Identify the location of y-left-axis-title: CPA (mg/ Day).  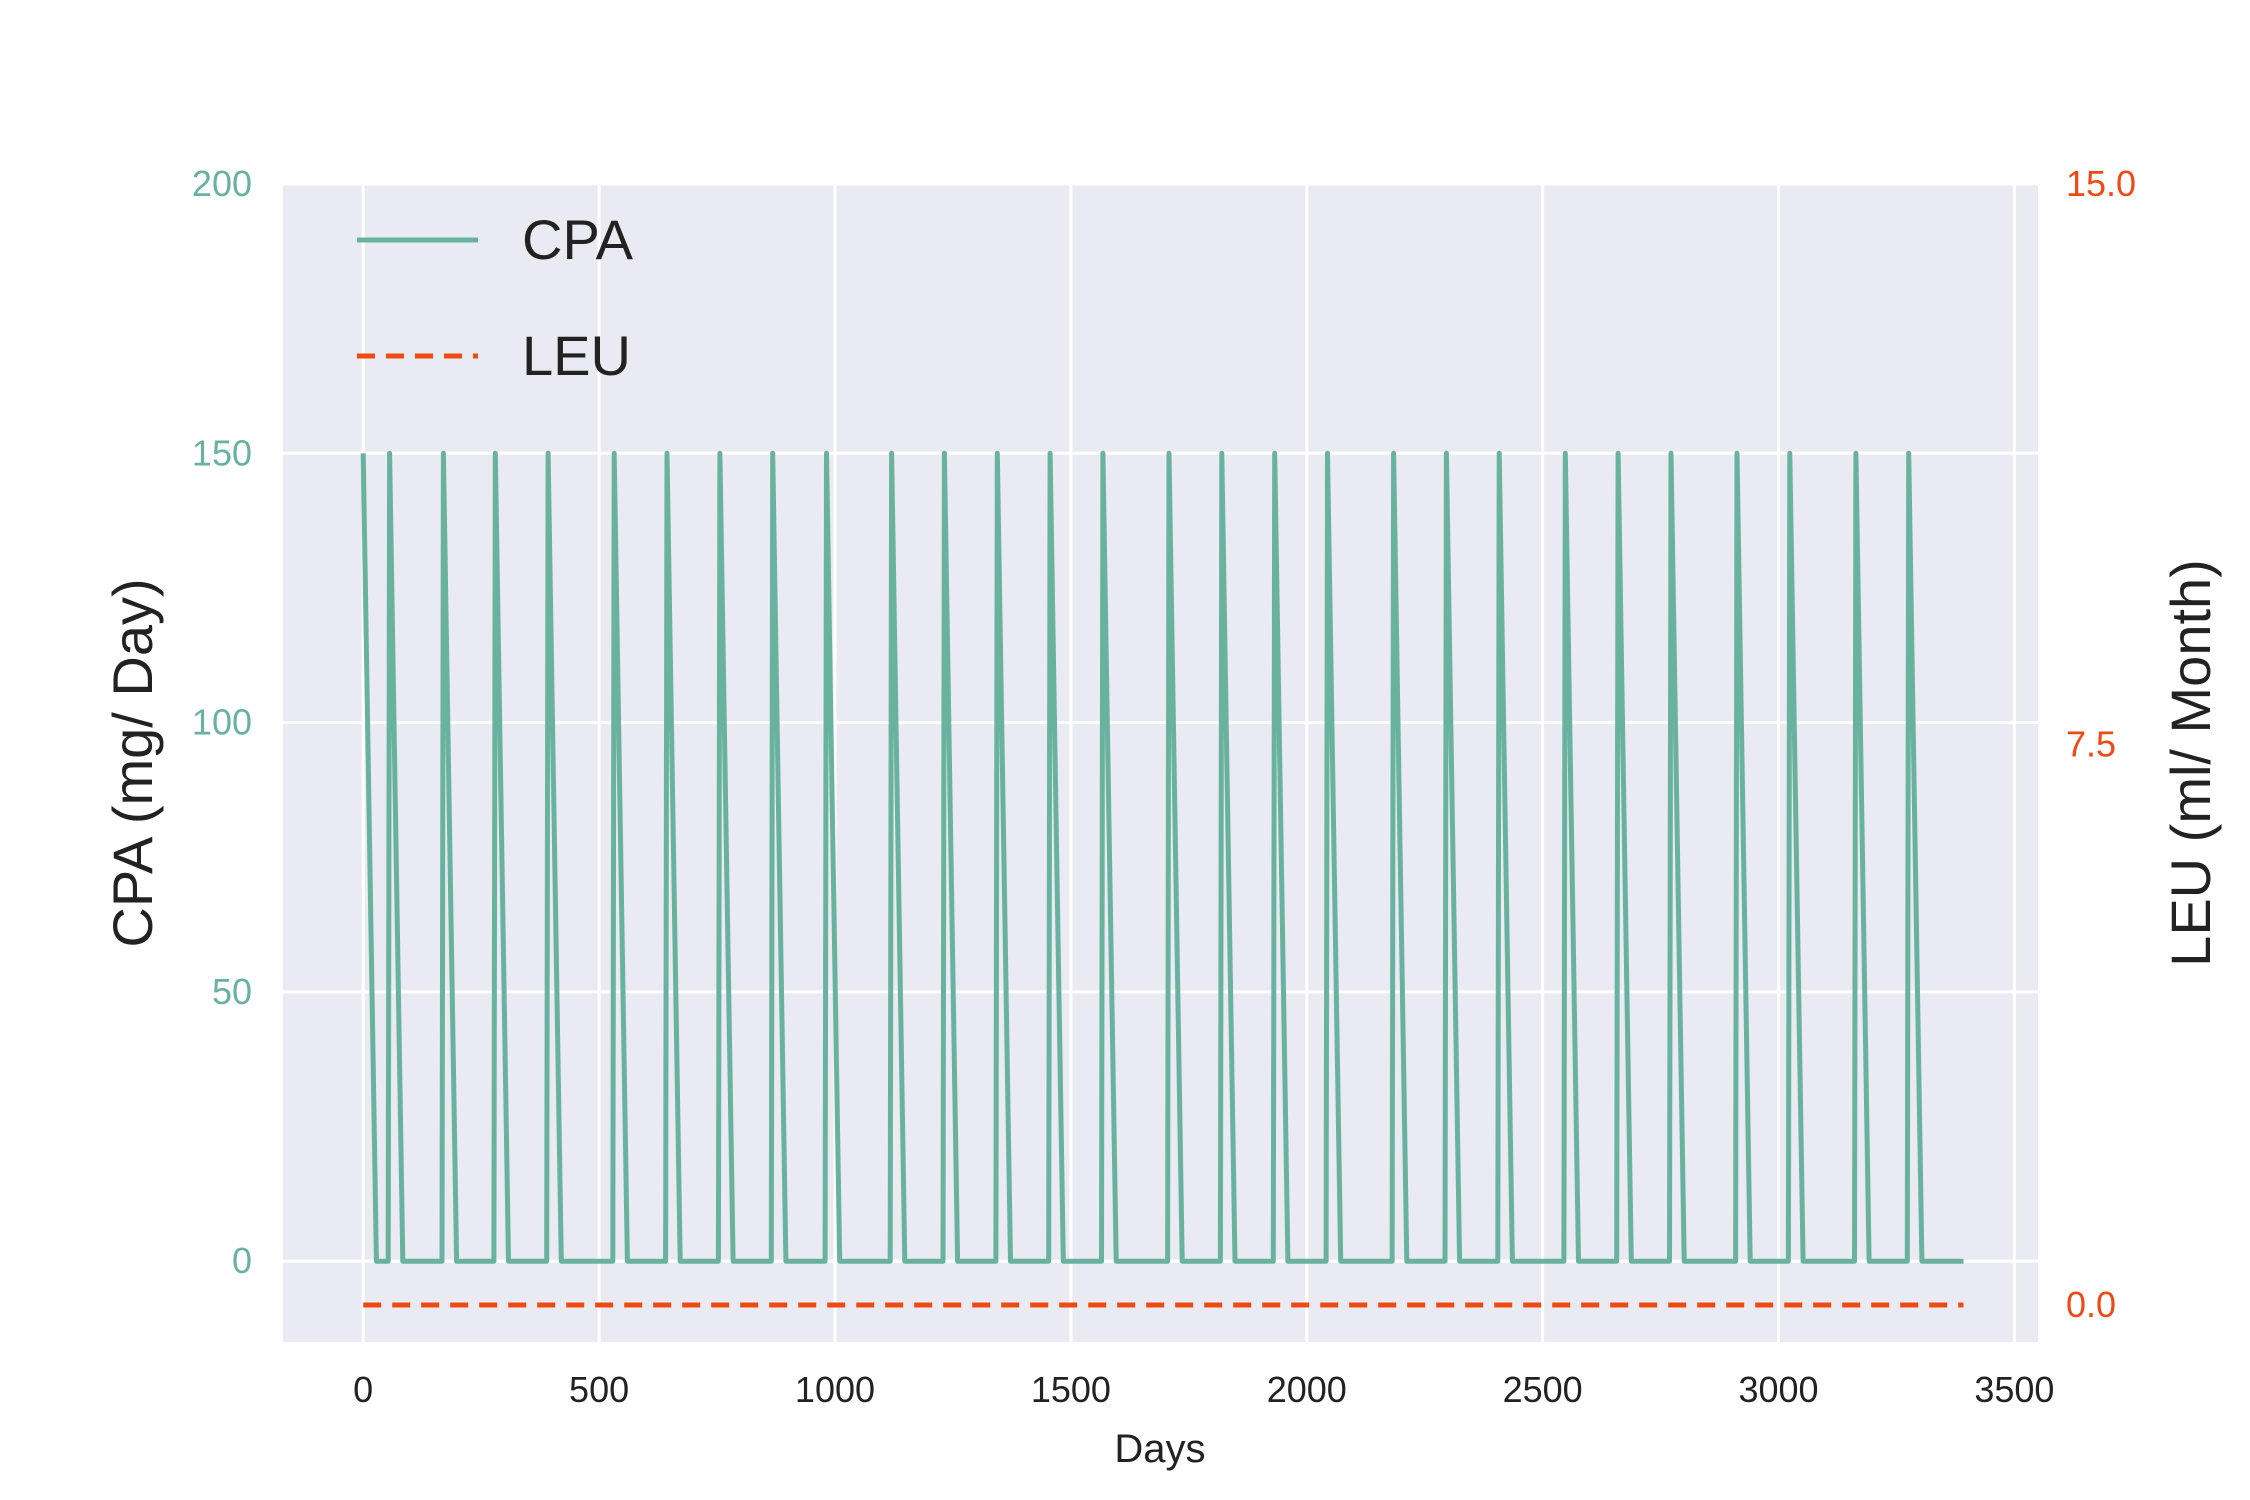
(132, 762).